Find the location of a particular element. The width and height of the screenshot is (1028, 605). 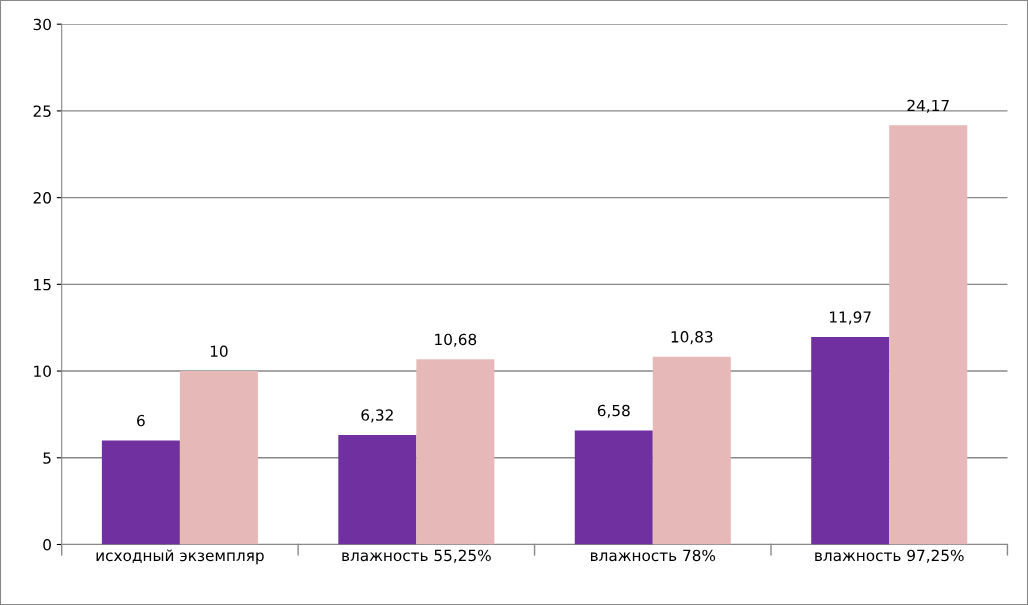

y-tick-label: 20 is located at coordinates (42, 198).